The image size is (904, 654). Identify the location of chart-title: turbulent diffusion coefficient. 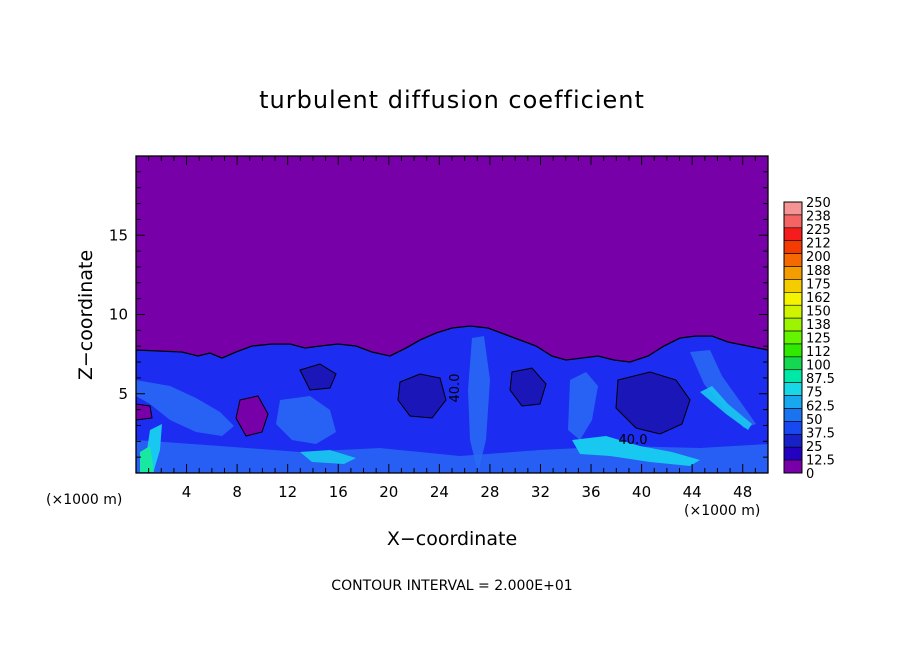
(452, 100).